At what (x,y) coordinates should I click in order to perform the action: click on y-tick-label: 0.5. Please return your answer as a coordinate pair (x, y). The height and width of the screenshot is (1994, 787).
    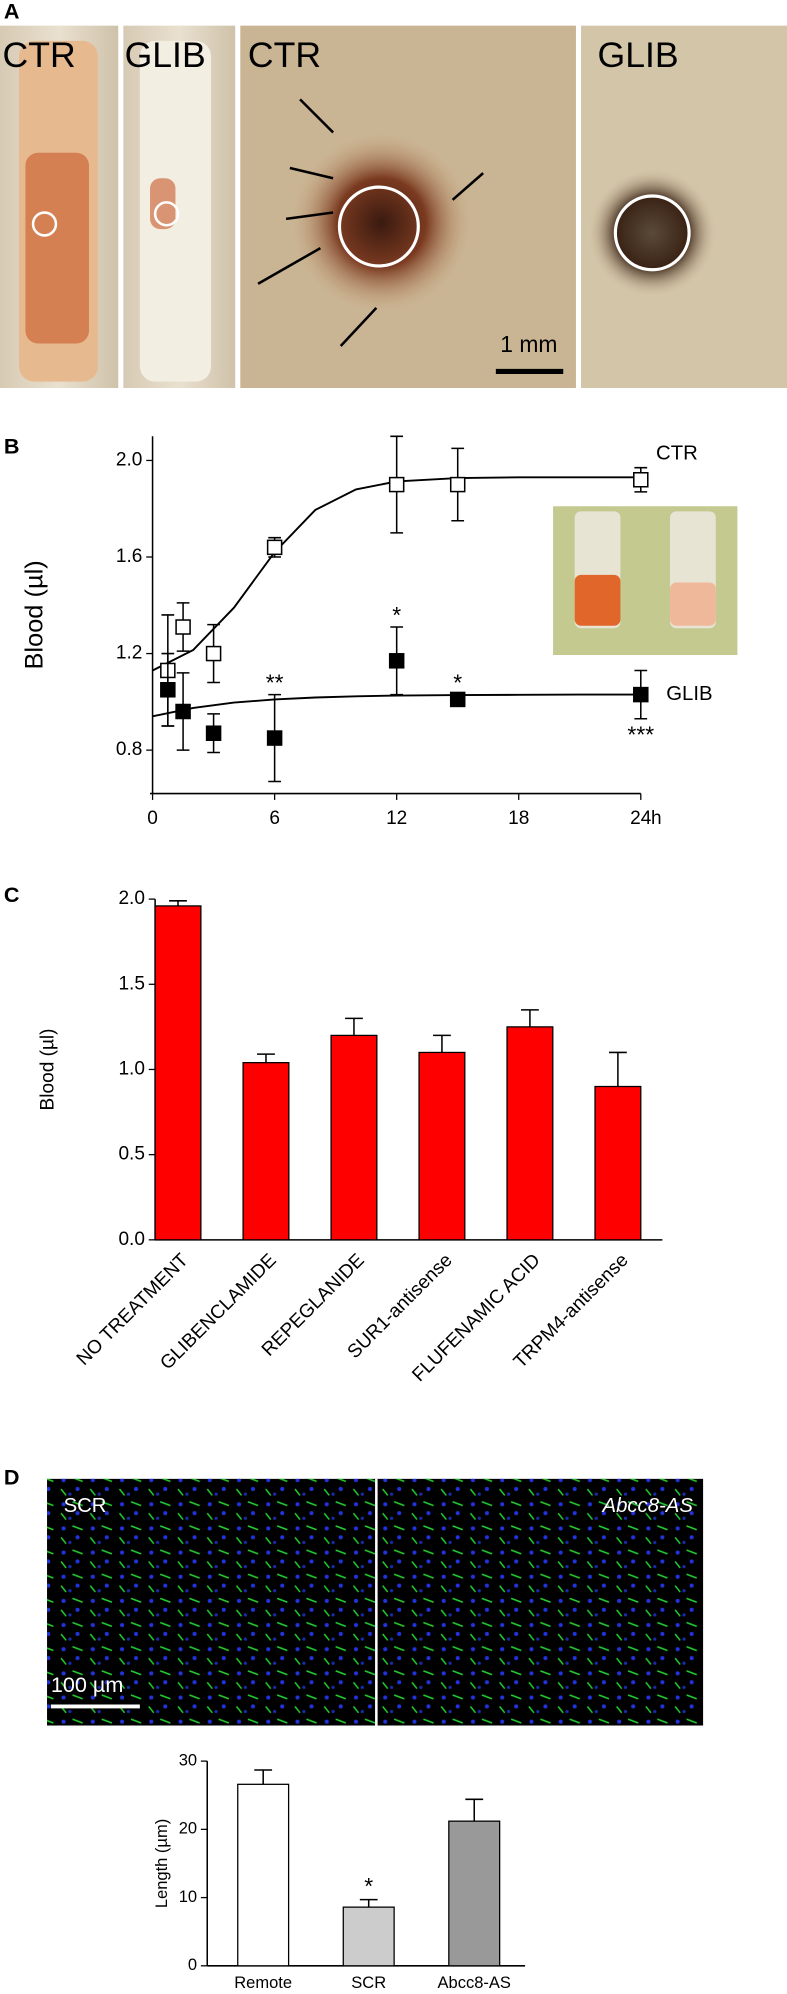
    Looking at the image, I should click on (131, 1154).